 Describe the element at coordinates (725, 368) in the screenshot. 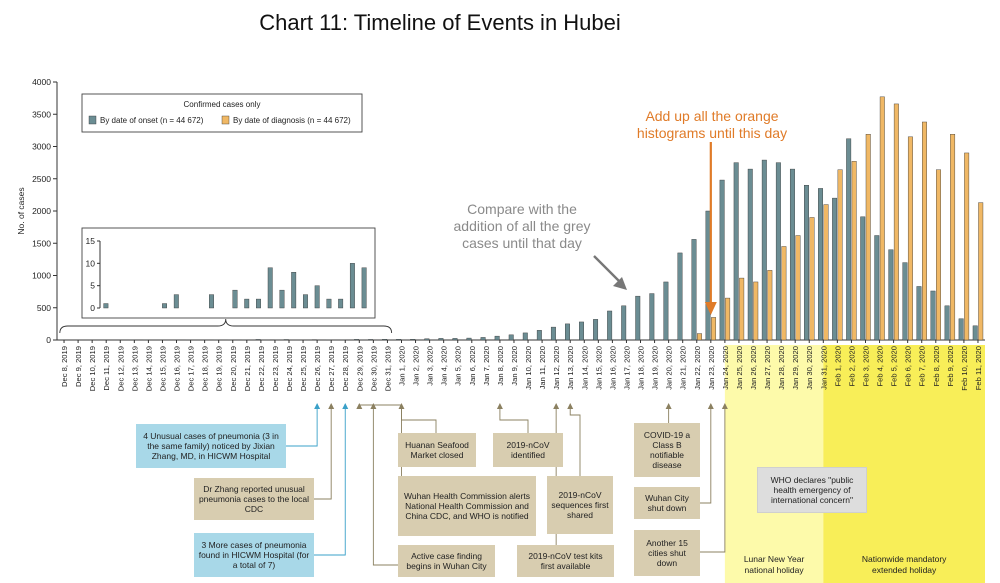

I see `x-tick-label: Jan 24, 2020` at that location.